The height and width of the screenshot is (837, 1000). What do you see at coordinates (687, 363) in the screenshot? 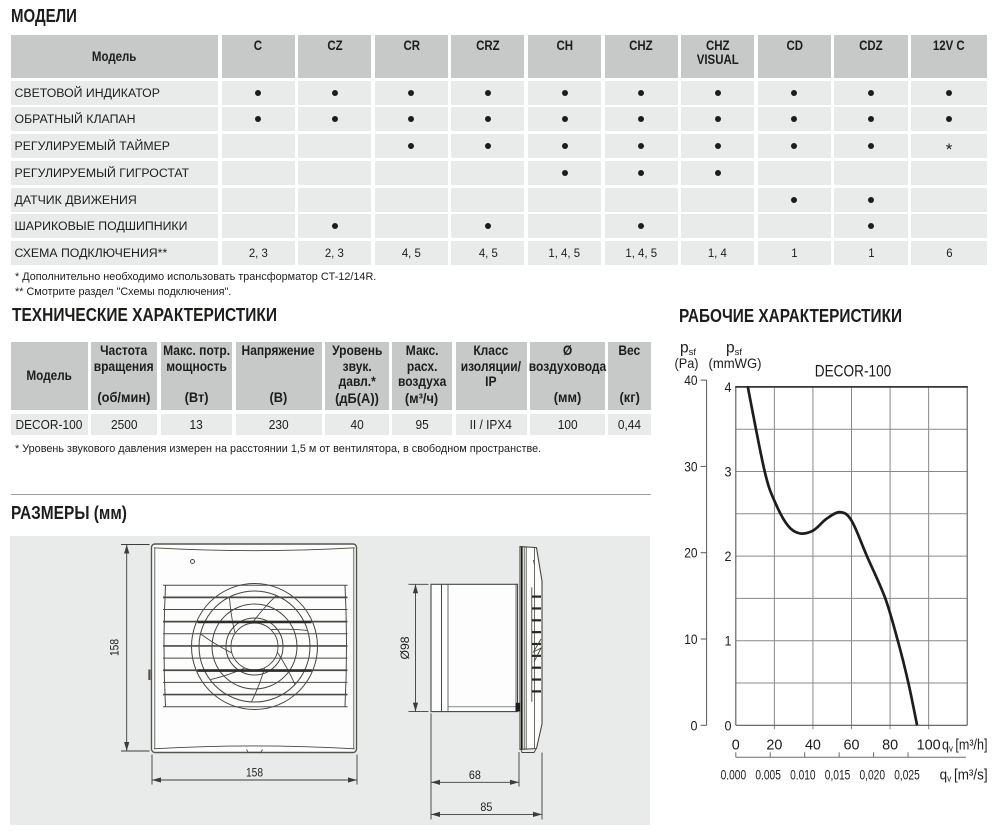
I see `svg-text: (Pa)` at bounding box center [687, 363].